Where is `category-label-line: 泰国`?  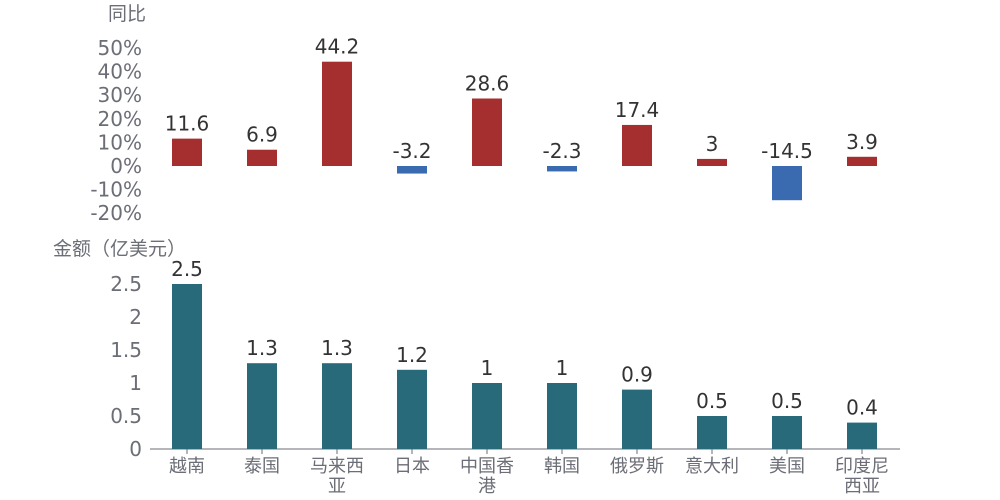
category-label-line: 泰国 is located at coordinates (262, 466).